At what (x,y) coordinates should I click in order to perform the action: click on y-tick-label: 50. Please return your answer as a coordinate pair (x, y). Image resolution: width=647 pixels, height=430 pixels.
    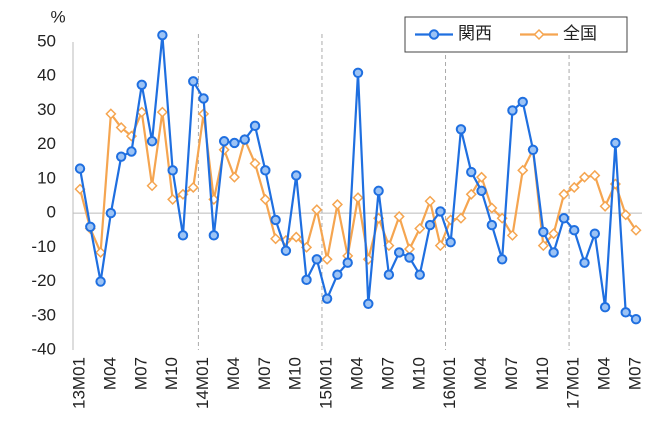
    Looking at the image, I should click on (46, 40).